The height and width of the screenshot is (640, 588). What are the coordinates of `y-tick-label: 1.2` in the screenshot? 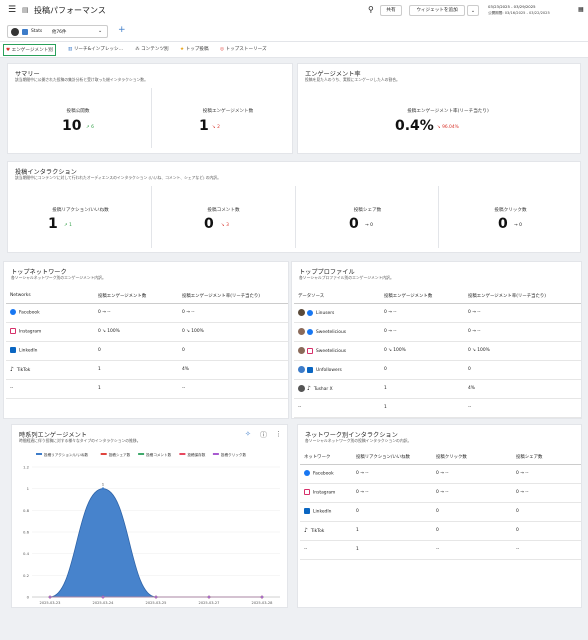 It's located at (26, 467).